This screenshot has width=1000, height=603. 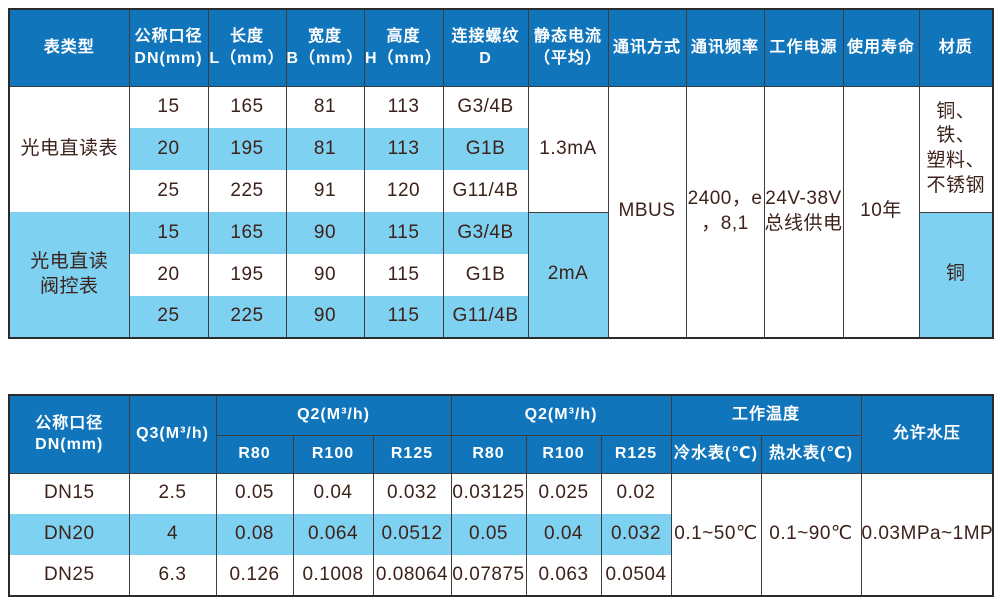 What do you see at coordinates (69, 434) in the screenshot?
I see `t2-header-dn: 公称口径 DN(mm)` at bounding box center [69, 434].